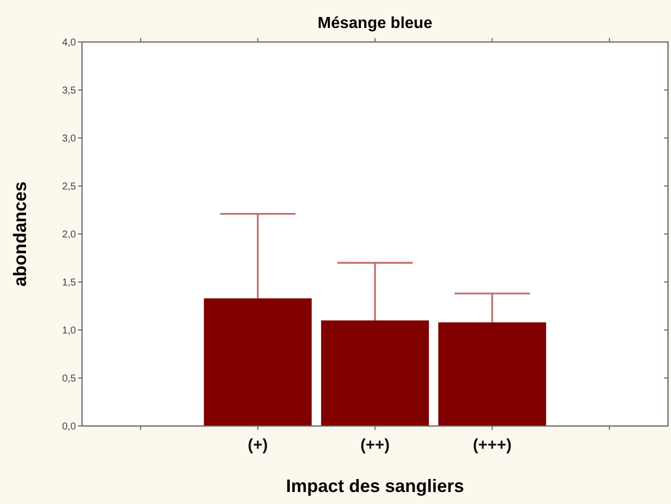  What do you see at coordinates (69, 187) in the screenshot?
I see `y-tick-label: 2,5` at bounding box center [69, 187].